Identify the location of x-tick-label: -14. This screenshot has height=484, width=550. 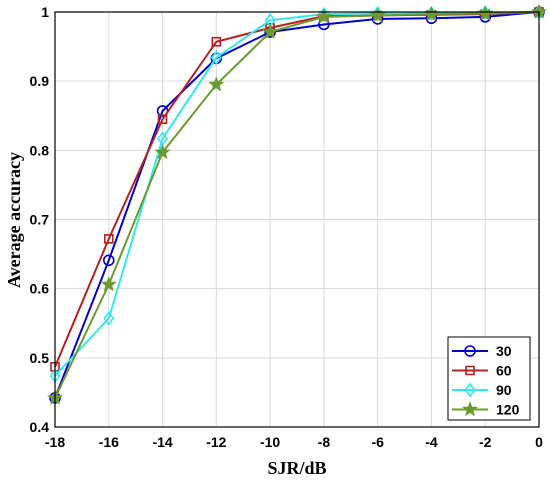
(162, 442).